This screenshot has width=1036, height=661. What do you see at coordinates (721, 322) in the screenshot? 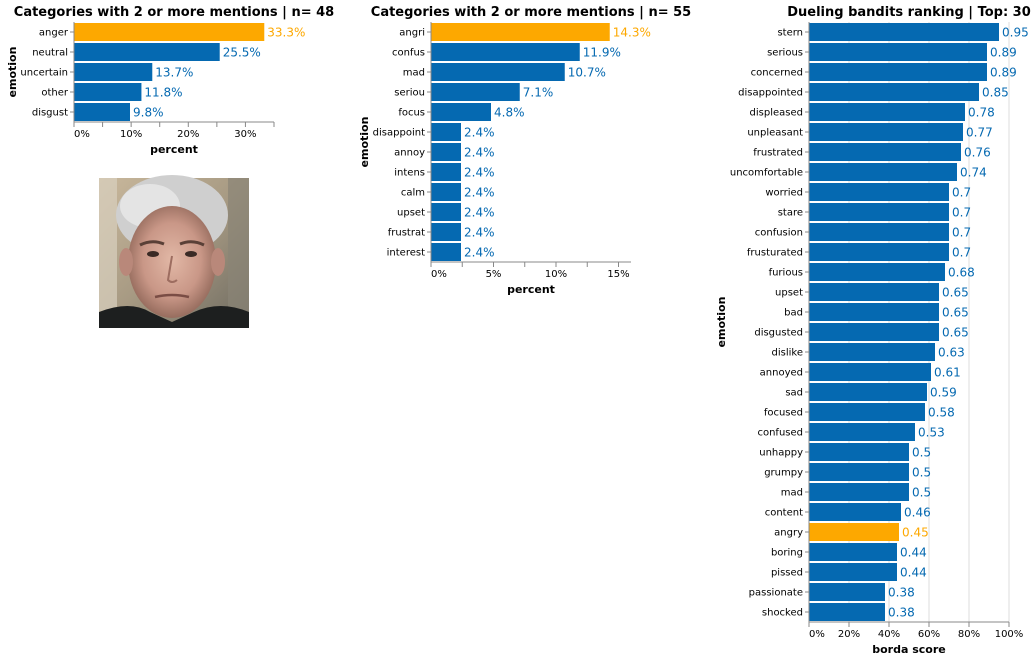
I see `y-axis-label: emotion` at bounding box center [721, 322].